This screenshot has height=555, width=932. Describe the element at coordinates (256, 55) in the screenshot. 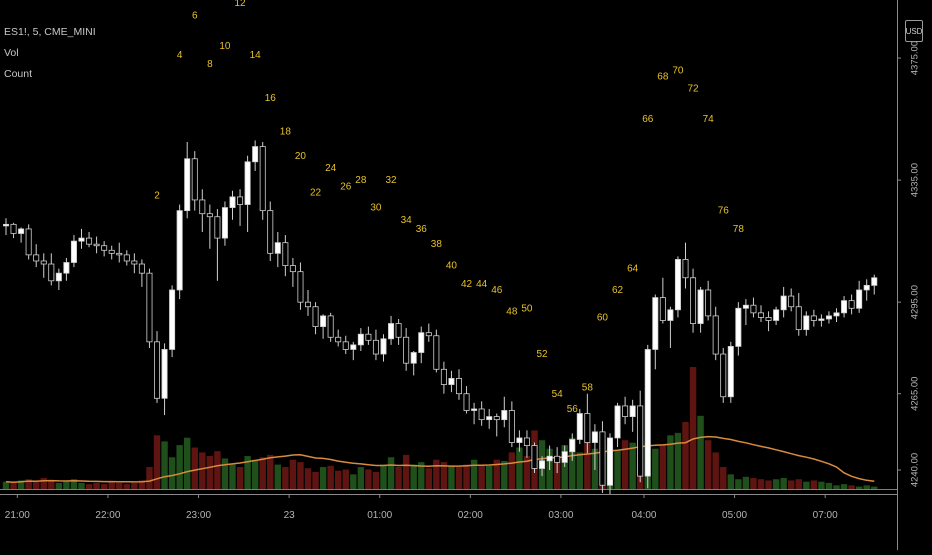

I see `count-label: 14` at that location.